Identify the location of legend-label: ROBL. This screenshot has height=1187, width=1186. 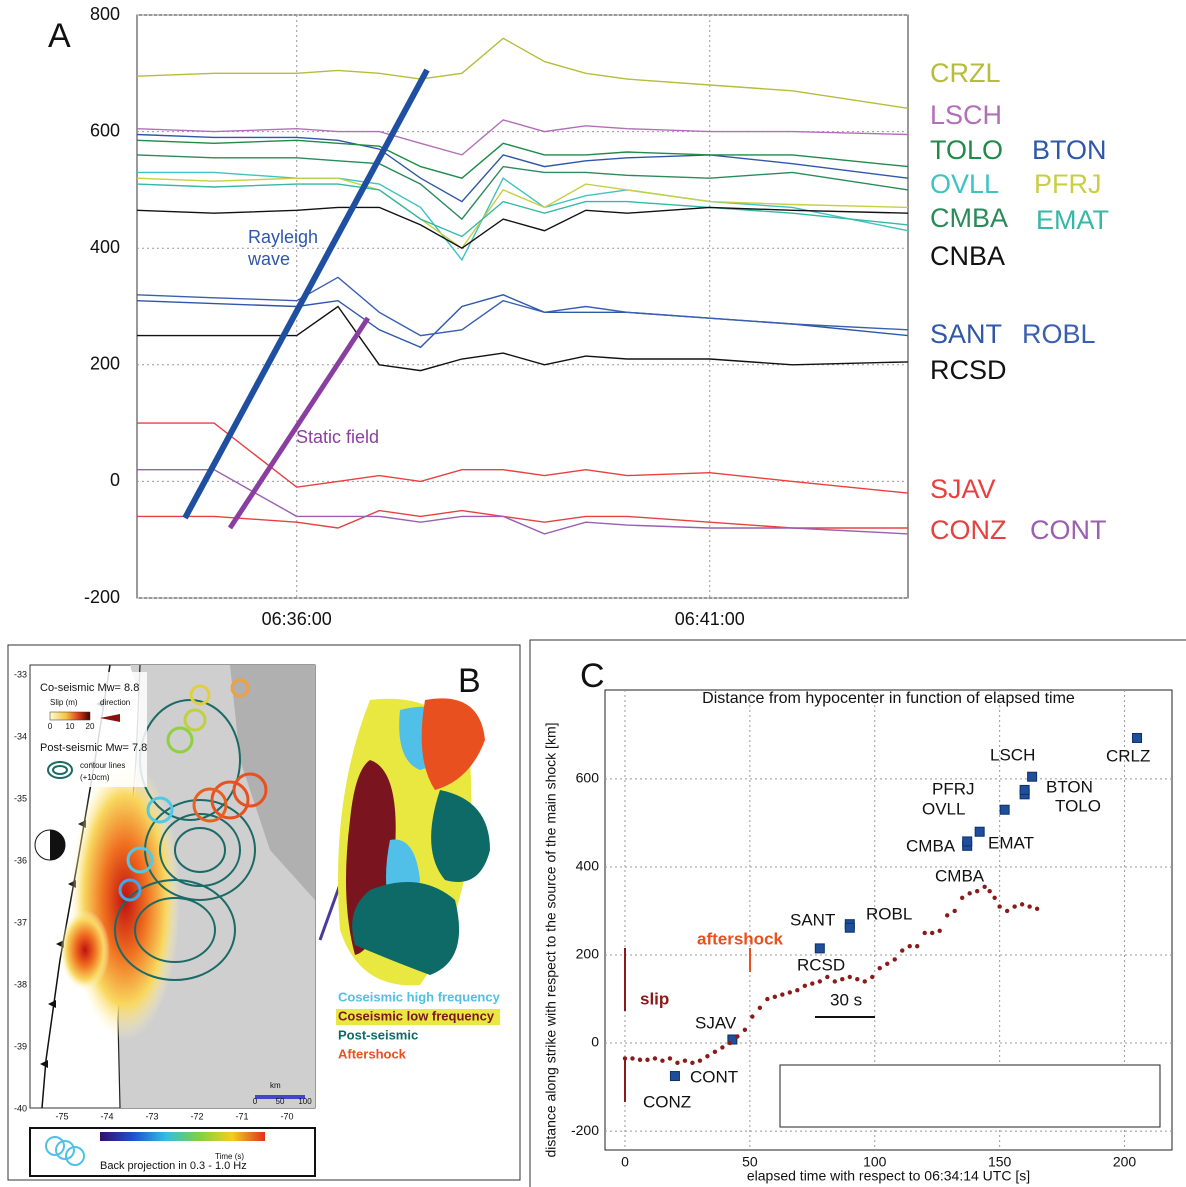
(1059, 334).